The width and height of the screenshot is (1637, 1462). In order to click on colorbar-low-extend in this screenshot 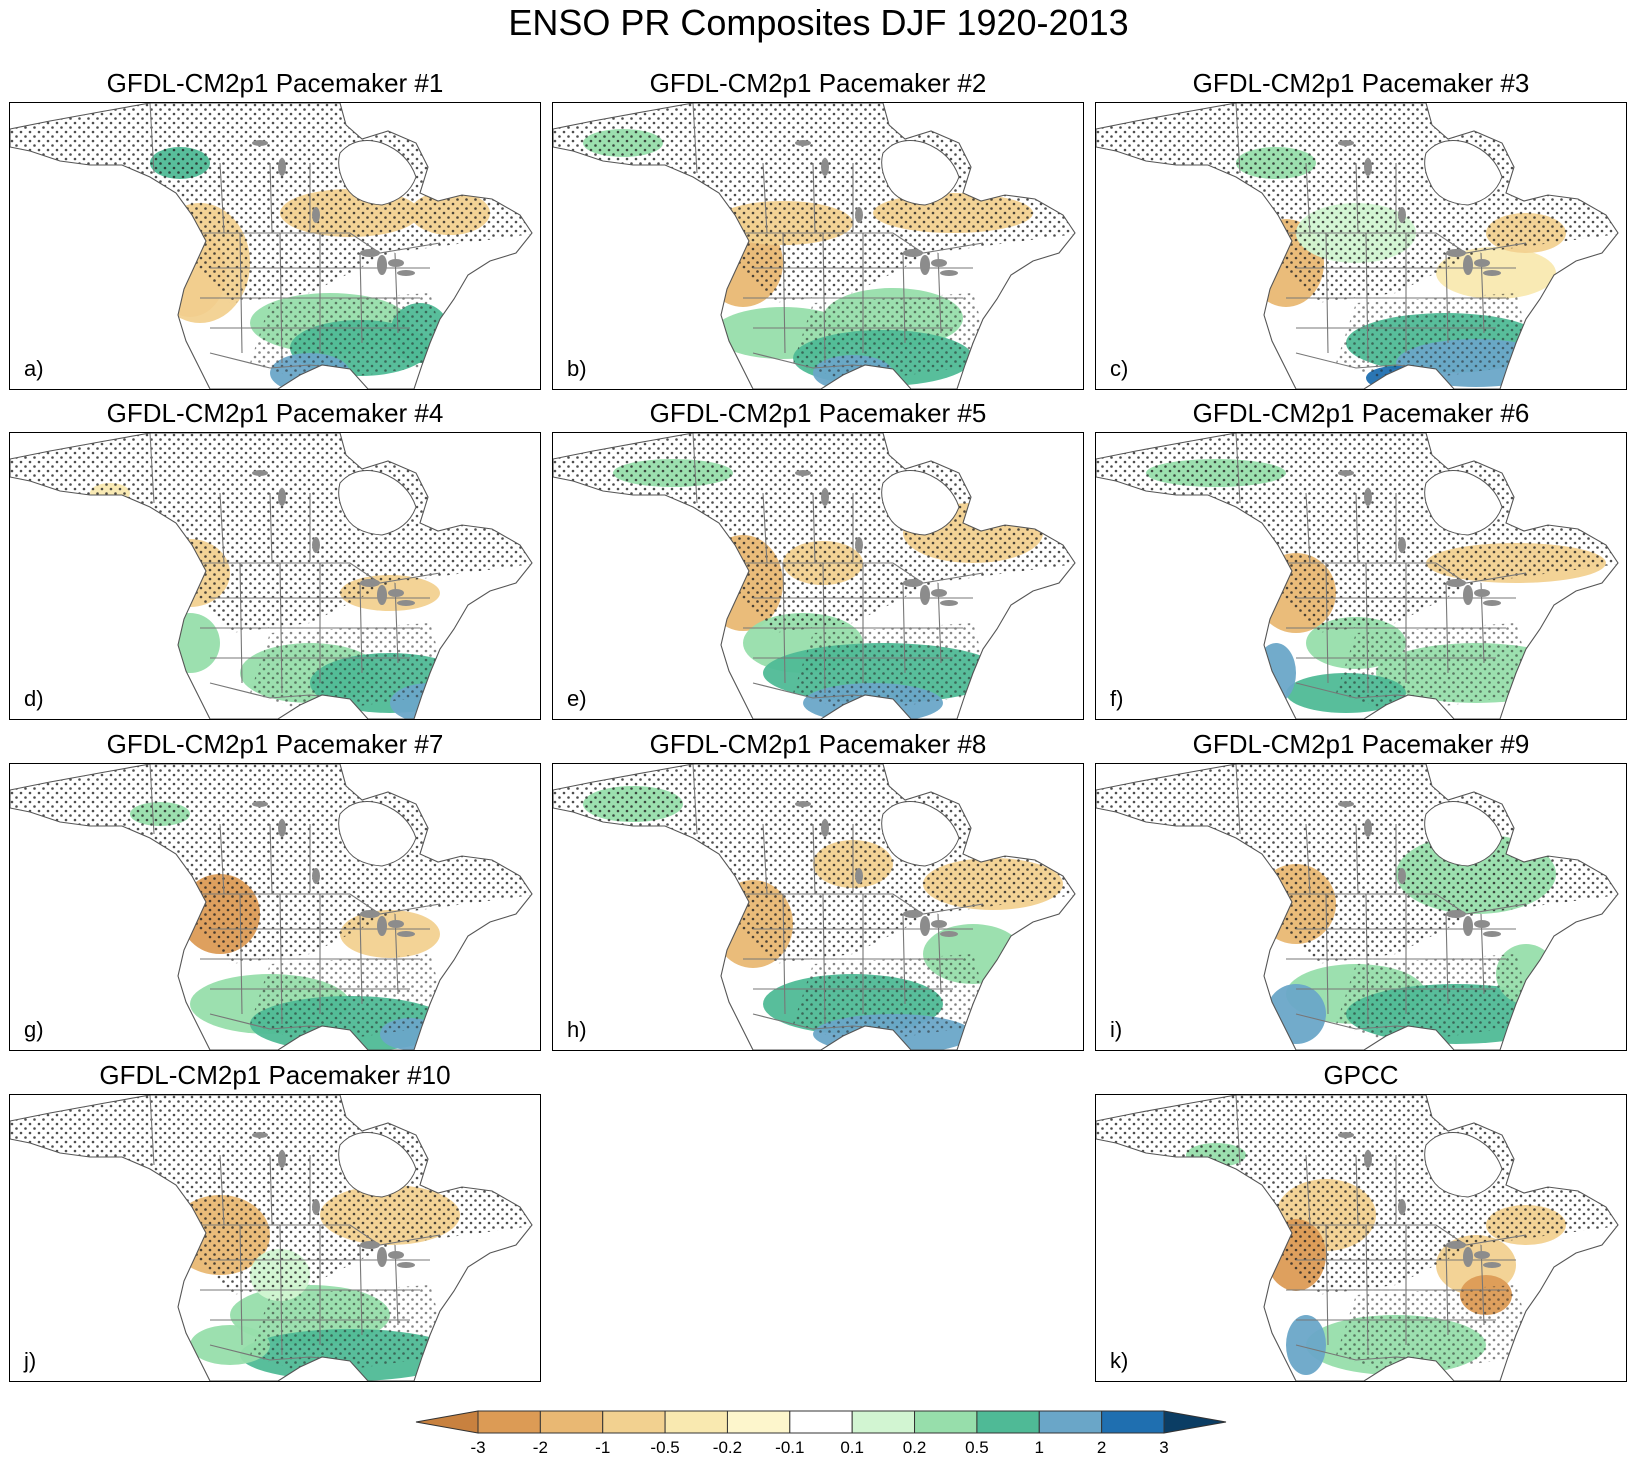, I will do `click(447, 1422)`.